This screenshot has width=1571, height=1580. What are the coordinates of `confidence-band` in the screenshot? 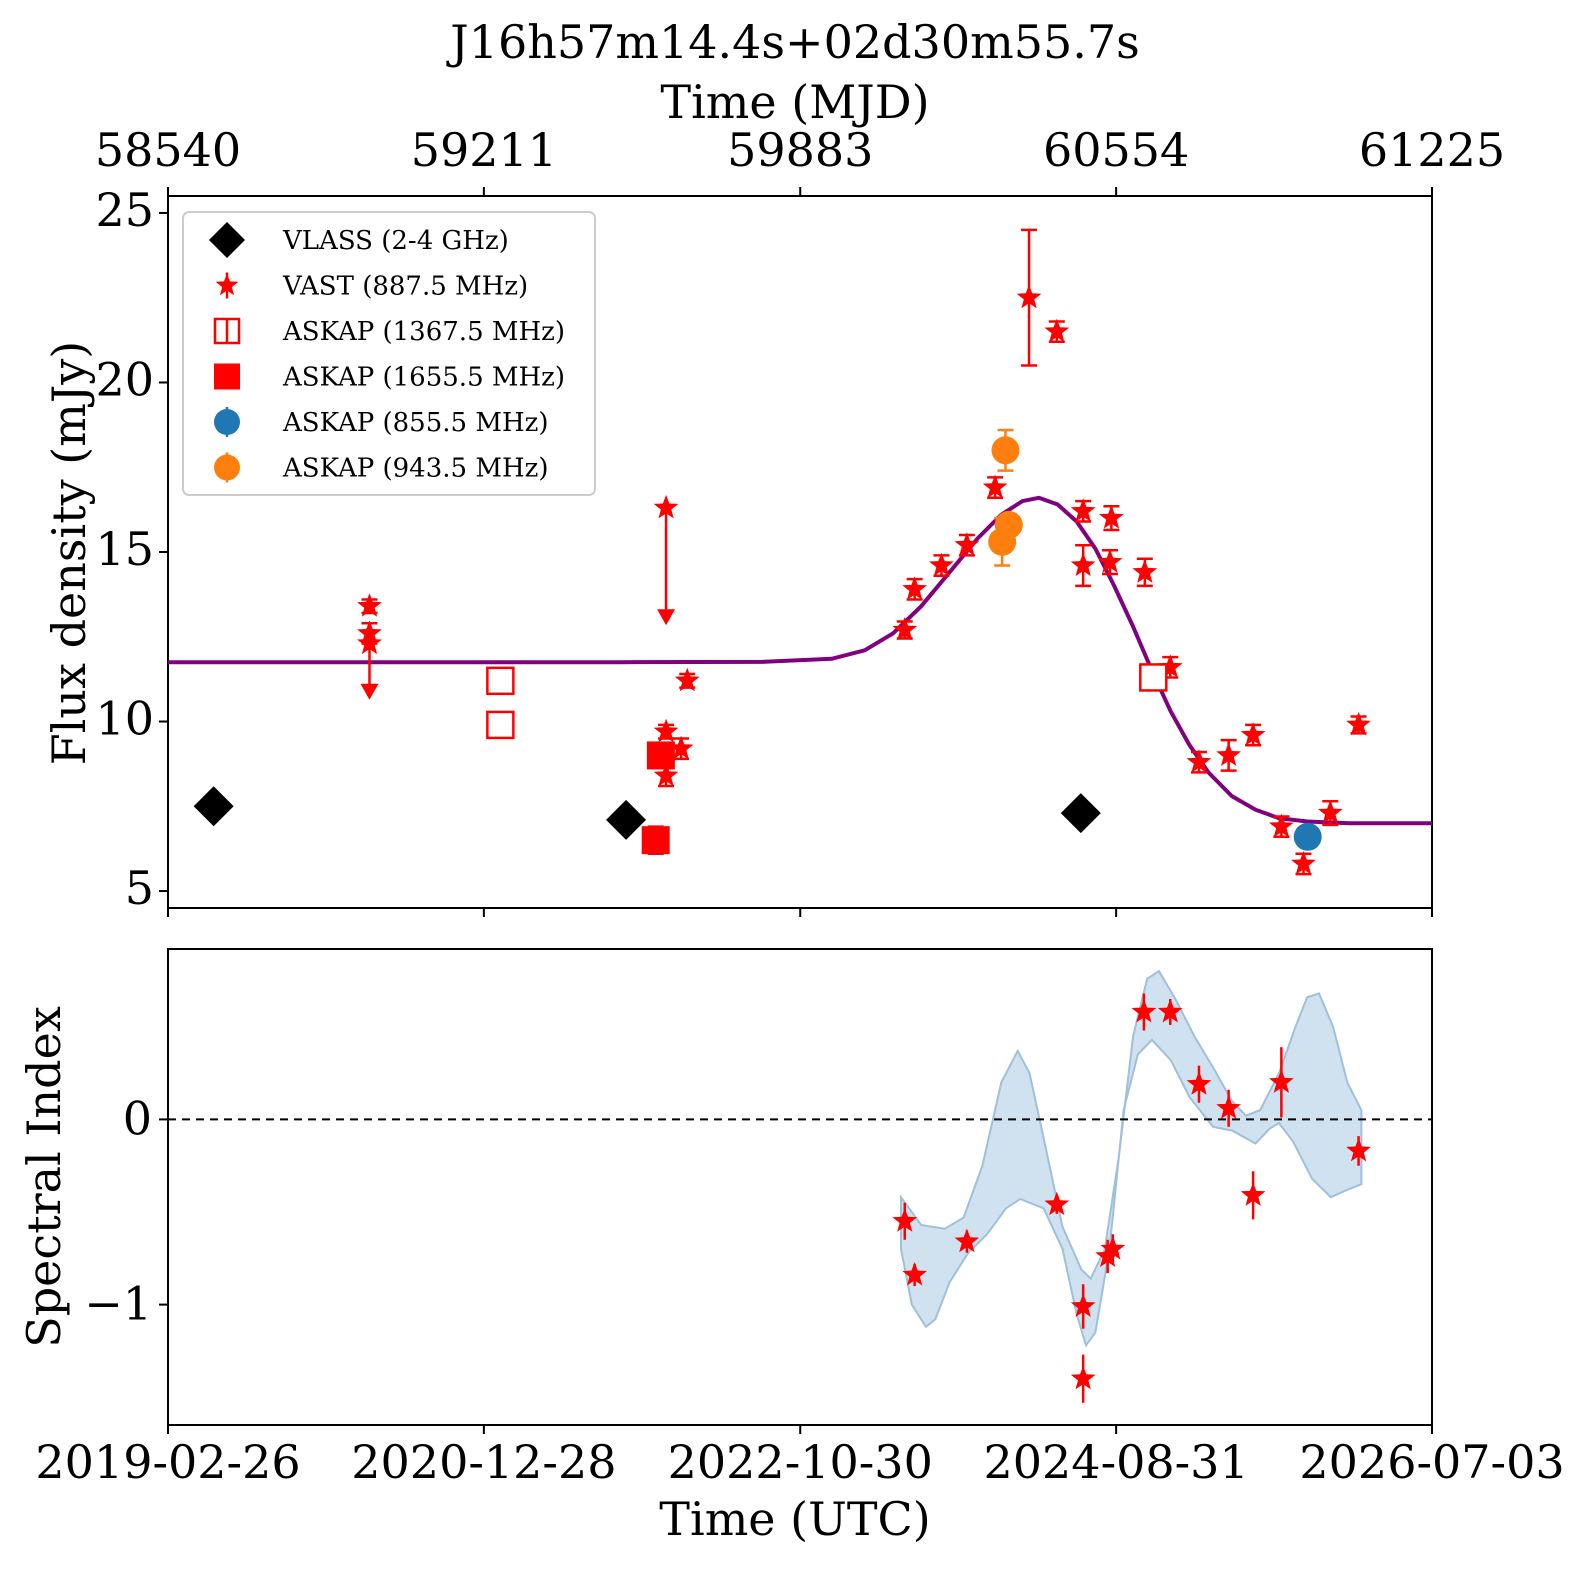 It's located at (1131, 1158).